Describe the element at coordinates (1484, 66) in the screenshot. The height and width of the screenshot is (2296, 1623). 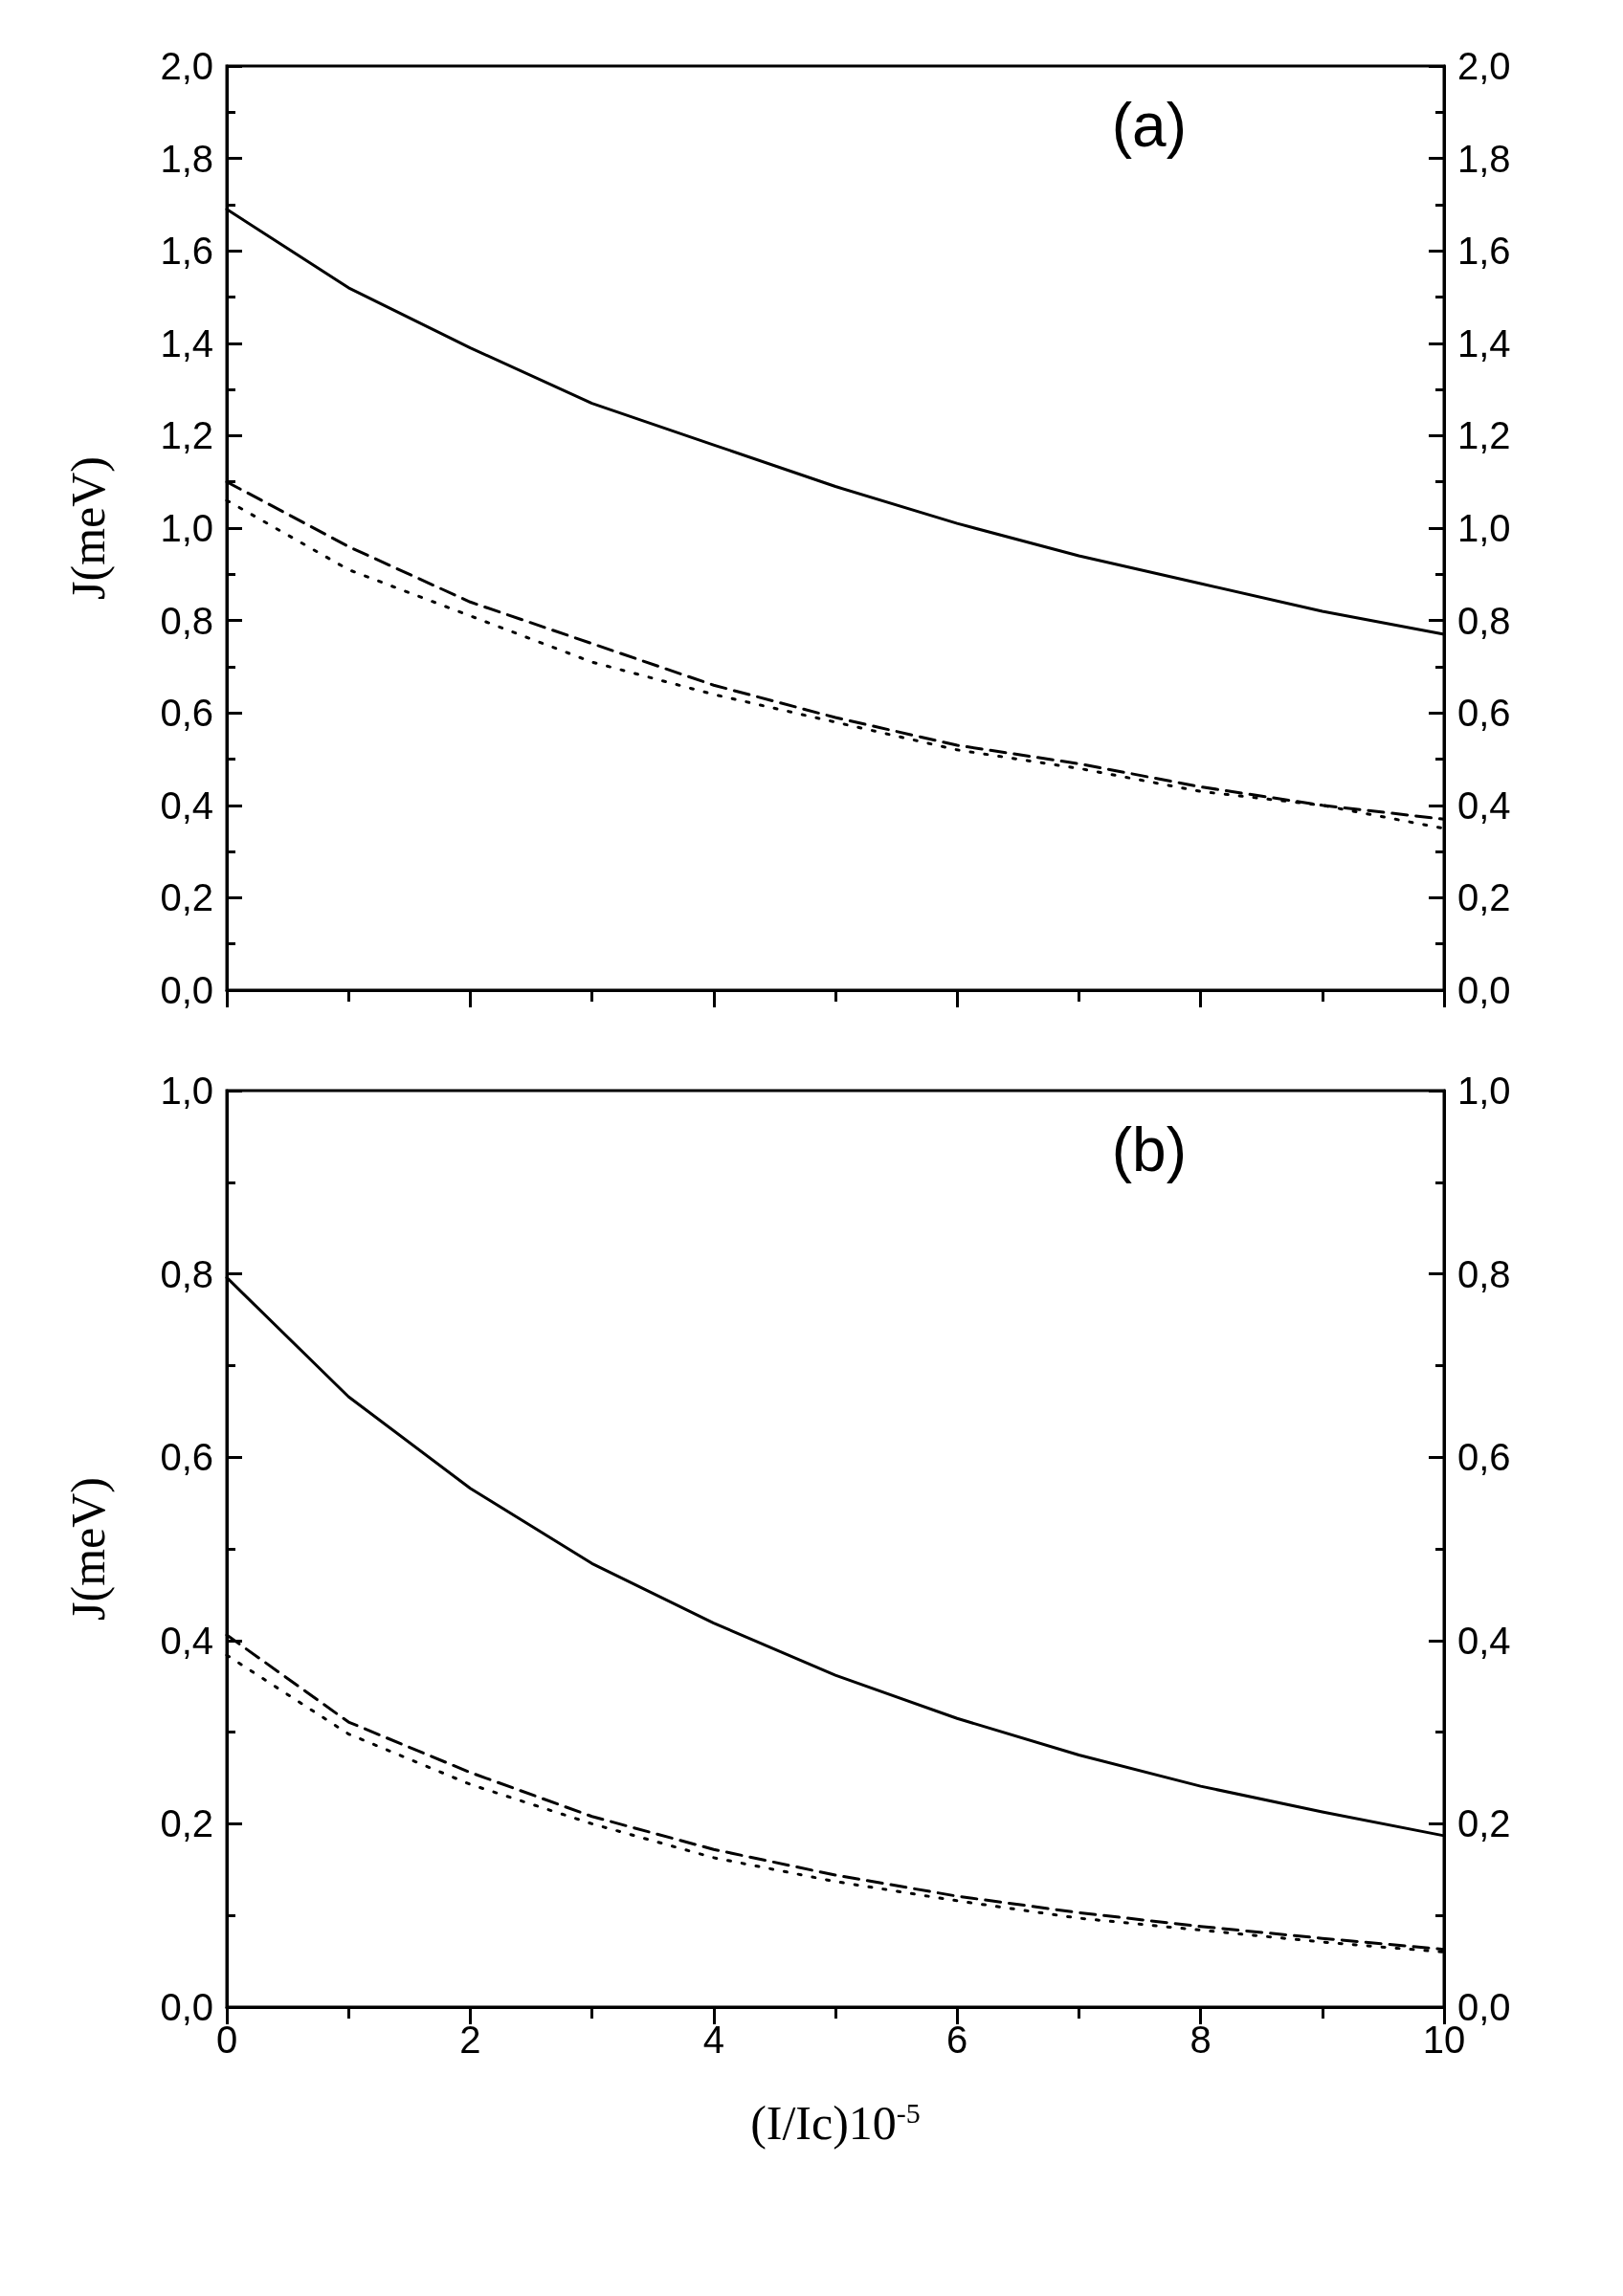
I see `y2-tick-label: 2,0` at that location.